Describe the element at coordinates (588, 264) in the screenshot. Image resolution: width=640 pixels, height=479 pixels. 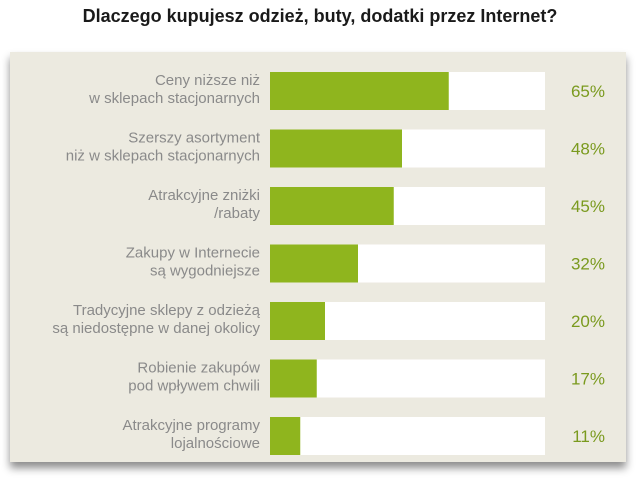
I see `value-label: 32%` at that location.